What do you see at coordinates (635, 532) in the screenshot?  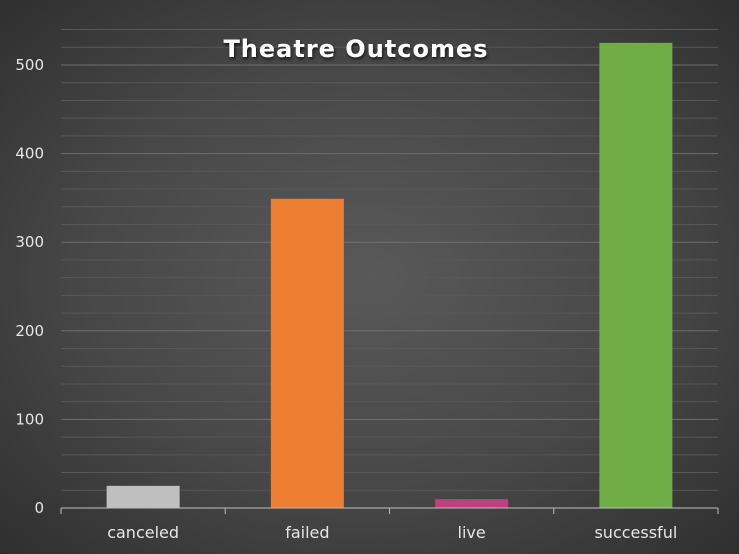 I see `x-tick-label: successful` at bounding box center [635, 532].